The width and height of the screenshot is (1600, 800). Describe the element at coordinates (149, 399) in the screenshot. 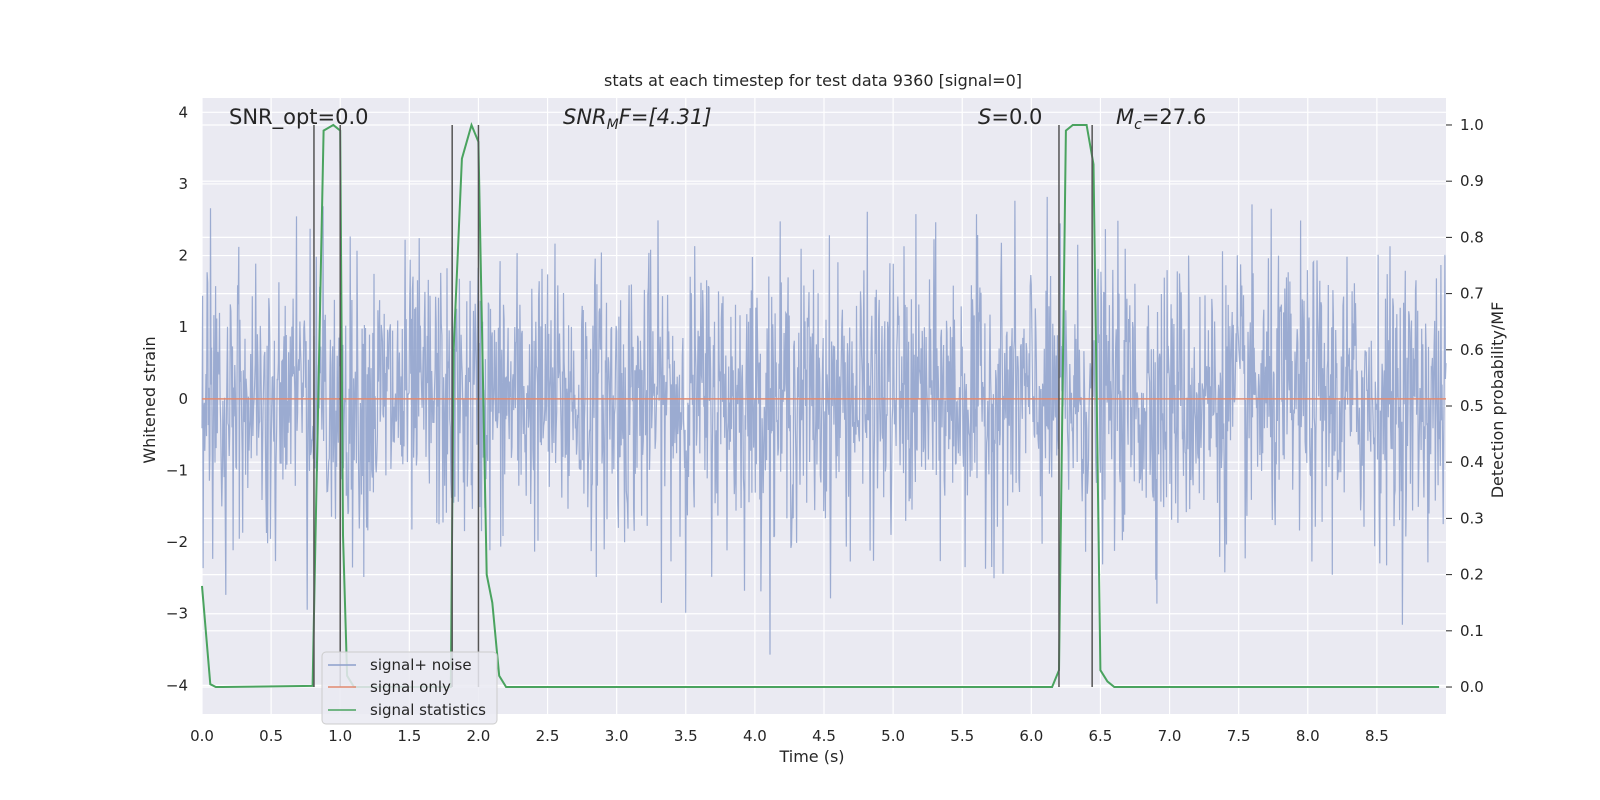

I see `y-axis-label: Whitened strain` at that location.